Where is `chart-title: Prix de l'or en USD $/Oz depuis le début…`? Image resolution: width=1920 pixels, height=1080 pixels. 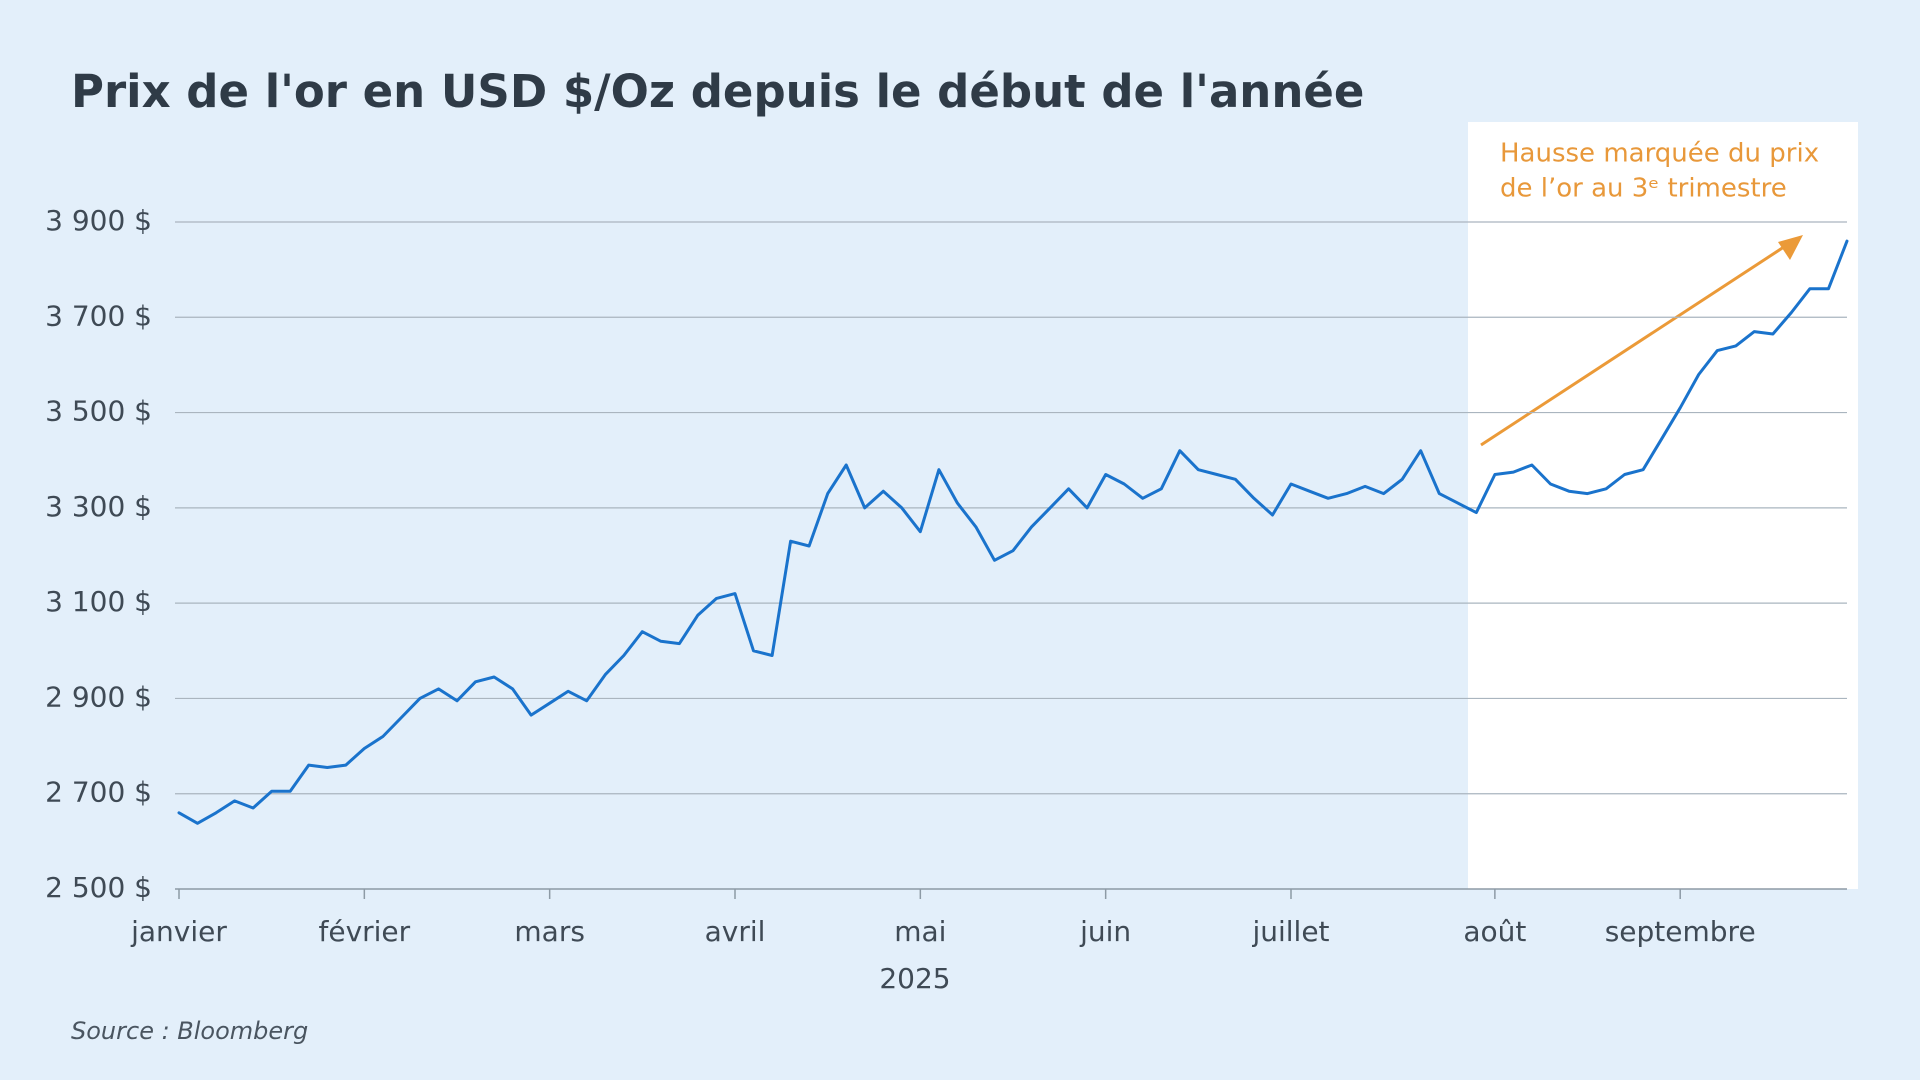
chart-title: Prix de l'or en USD $/Oz depuis le début… is located at coordinates (717, 91).